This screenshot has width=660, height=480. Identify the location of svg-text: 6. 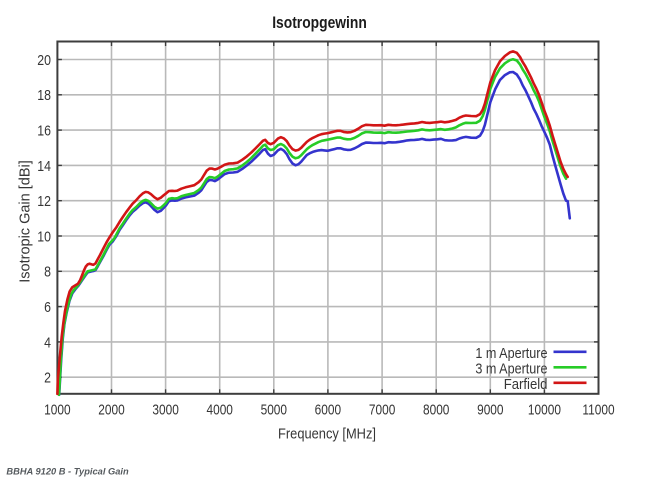
(47, 307).